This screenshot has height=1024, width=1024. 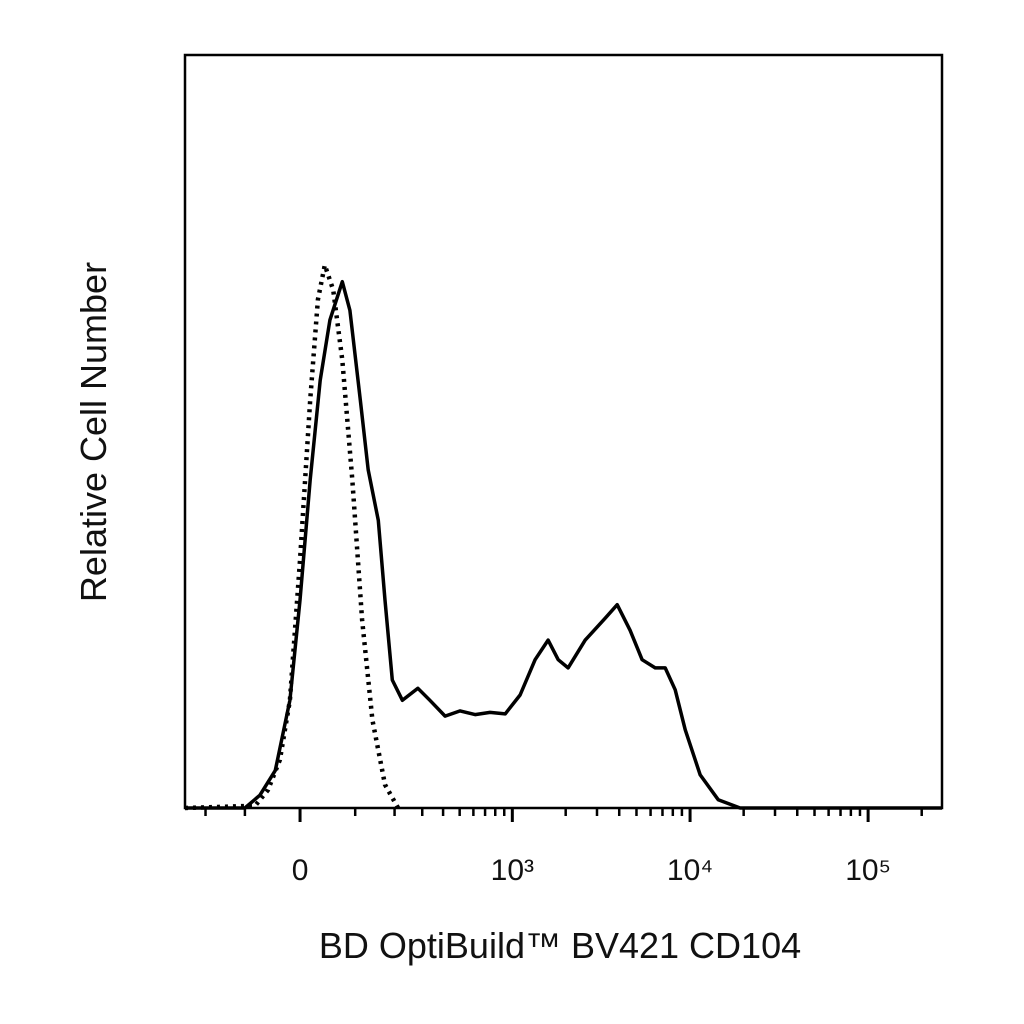 What do you see at coordinates (560, 945) in the screenshot?
I see `x-axis-label: BD OptiBuild™ BV421 CD104` at bounding box center [560, 945].